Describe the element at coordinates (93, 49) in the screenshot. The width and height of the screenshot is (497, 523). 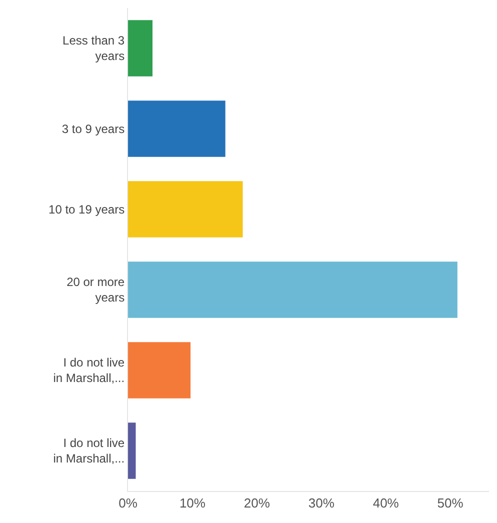
I see `y-tick-label: Less than 3 years` at that location.